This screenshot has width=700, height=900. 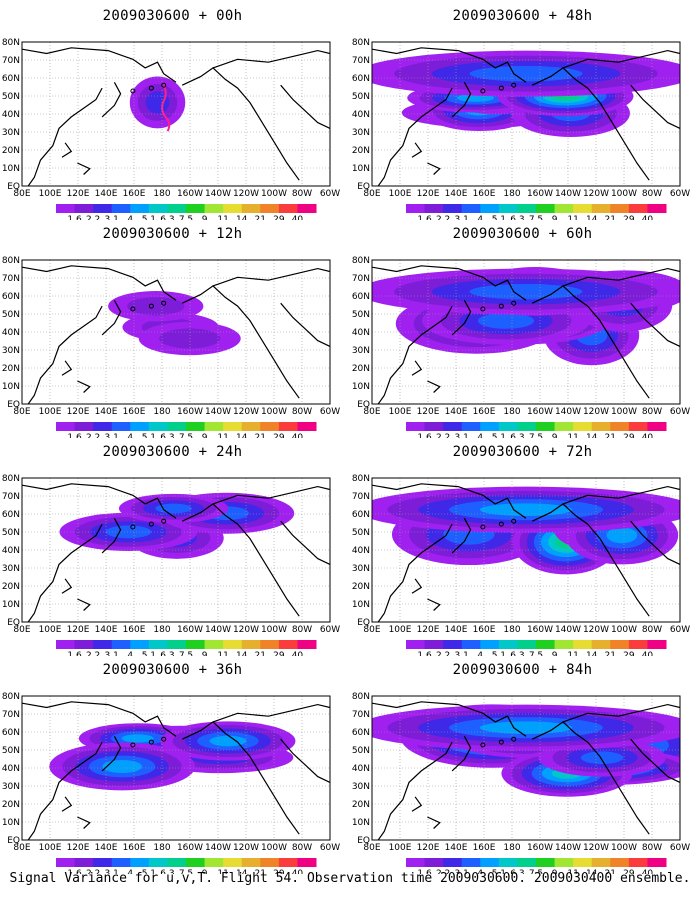 I want to click on colorbar-label: 3.1, so click(x=462, y=435).